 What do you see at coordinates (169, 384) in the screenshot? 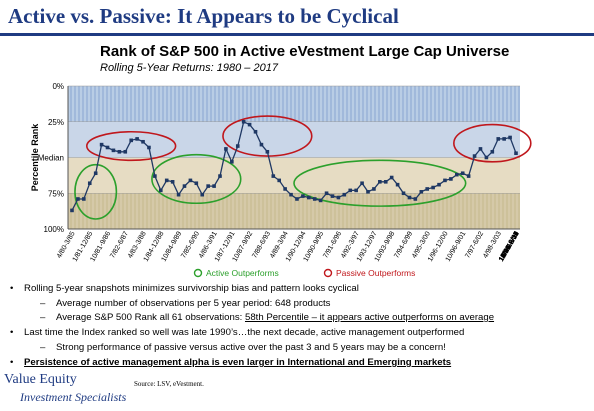
I see `source-note: Source: LSV, eVestment.` at bounding box center [169, 384].